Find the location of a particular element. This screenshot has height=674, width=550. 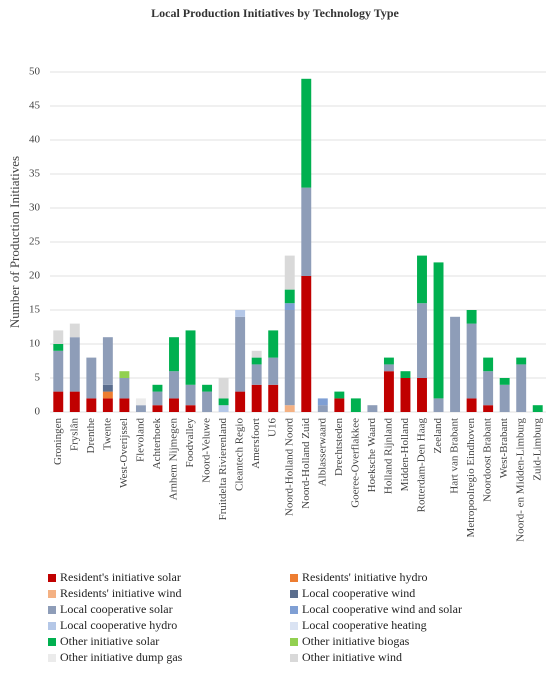

legend-label: Local cooperative wind and solar is located at coordinates (382, 609).